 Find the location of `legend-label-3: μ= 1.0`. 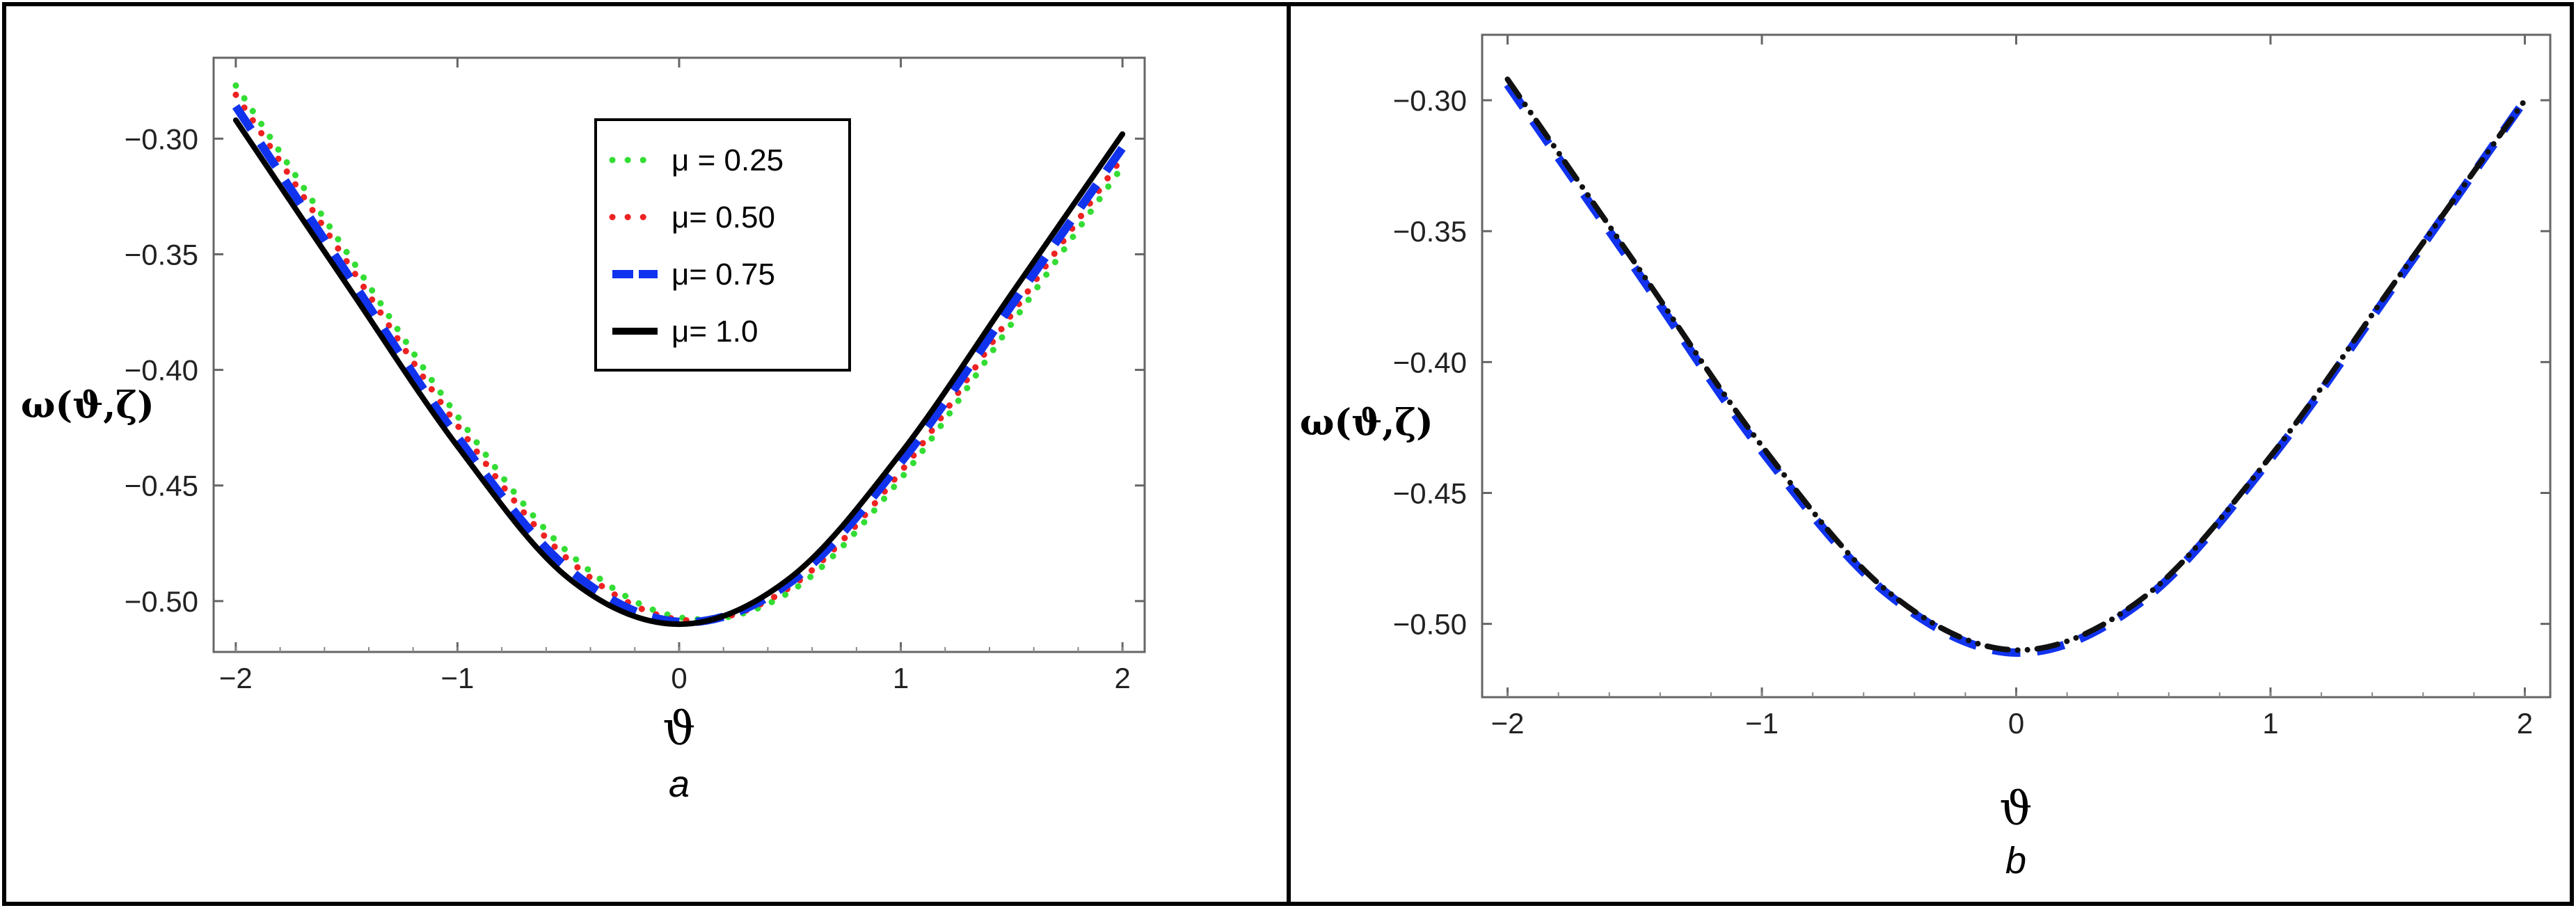

legend-label-3: μ= 1.0 is located at coordinates (714, 331).